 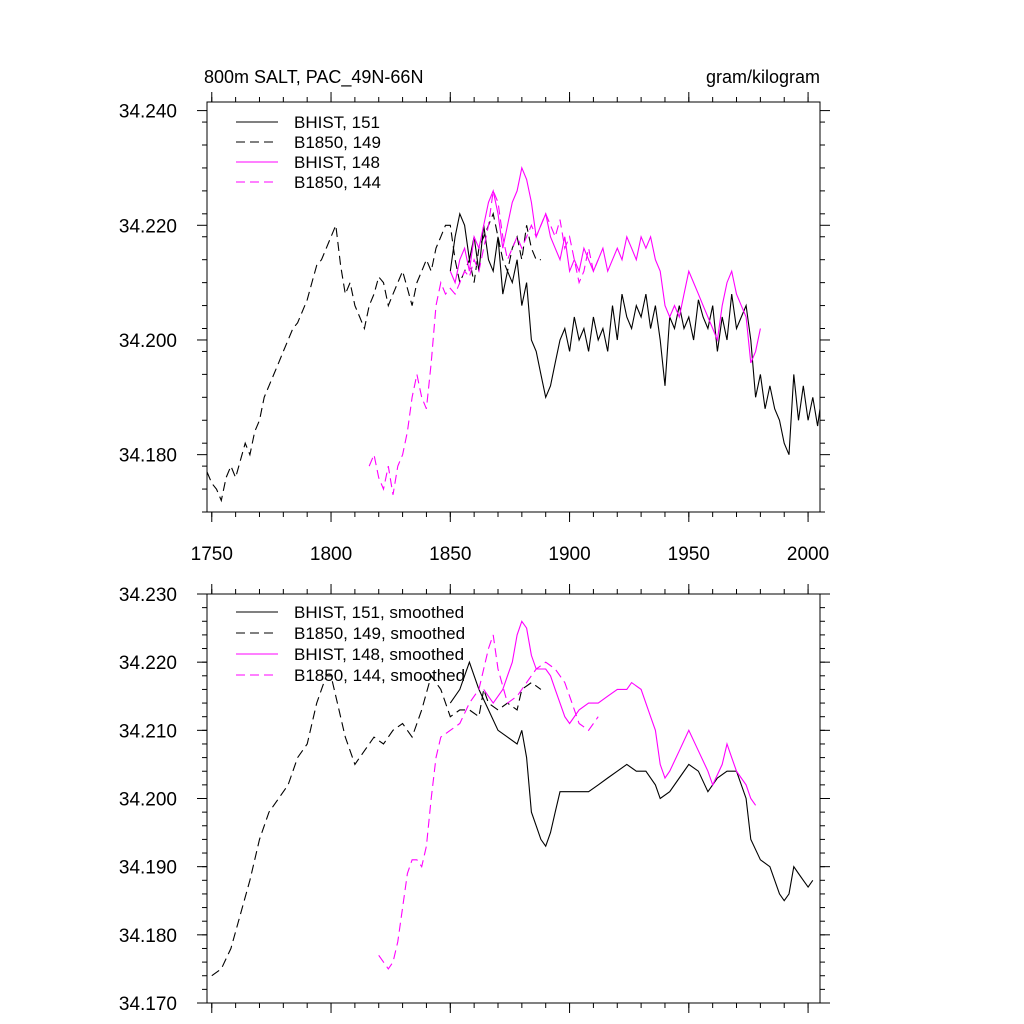 What do you see at coordinates (379, 654) in the screenshot?
I see `legend-label: BHIST, 148, smoothed` at bounding box center [379, 654].